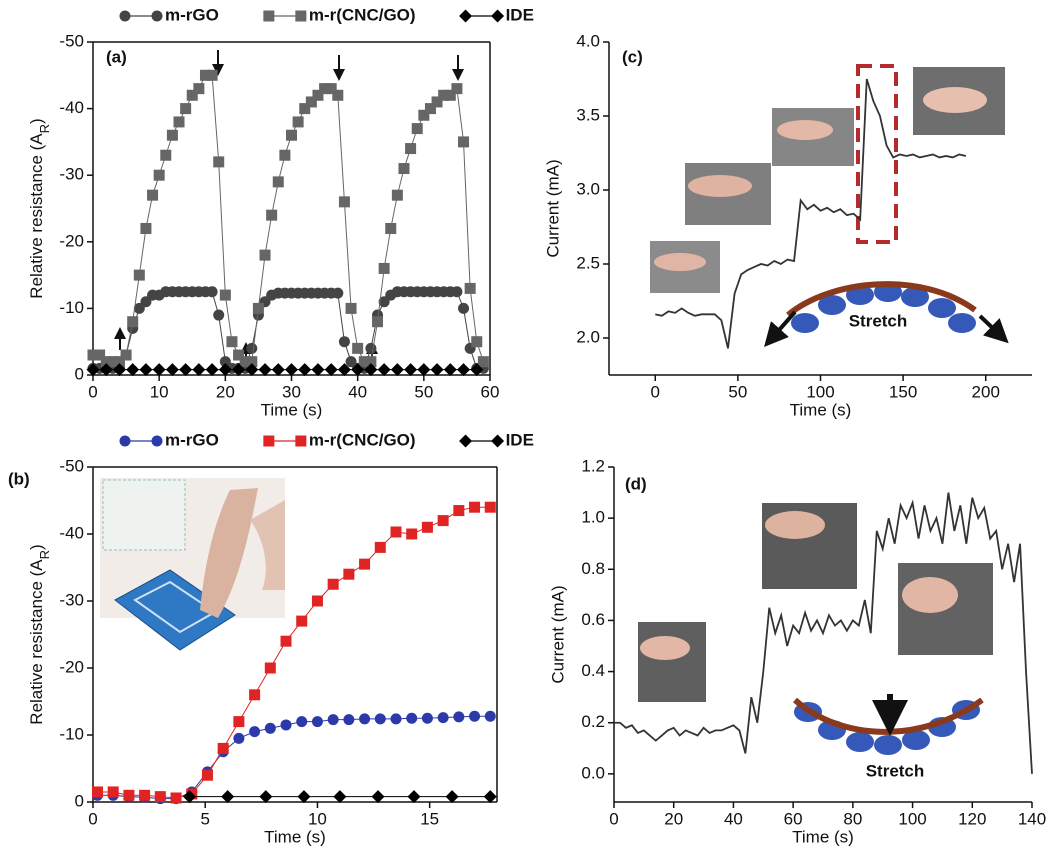 The width and height of the screenshot is (1049, 857). I want to click on y-tick-label: 0, so click(79, 800).